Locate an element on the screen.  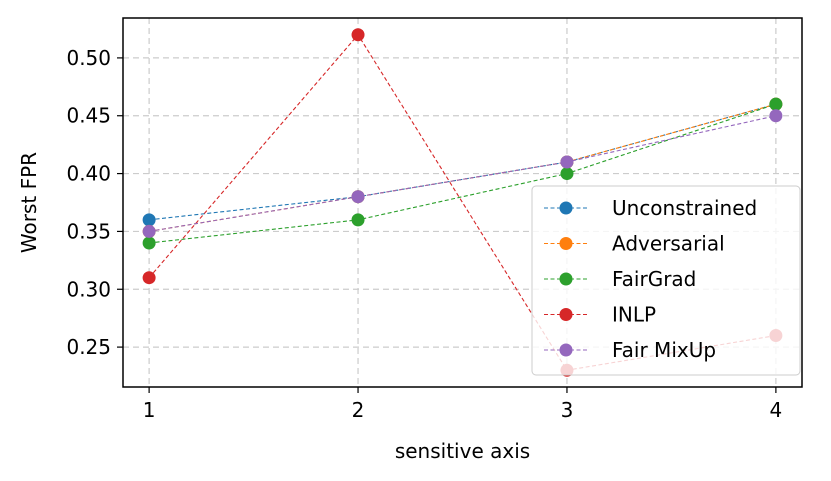
legend-item: INLP is located at coordinates (600, 315).